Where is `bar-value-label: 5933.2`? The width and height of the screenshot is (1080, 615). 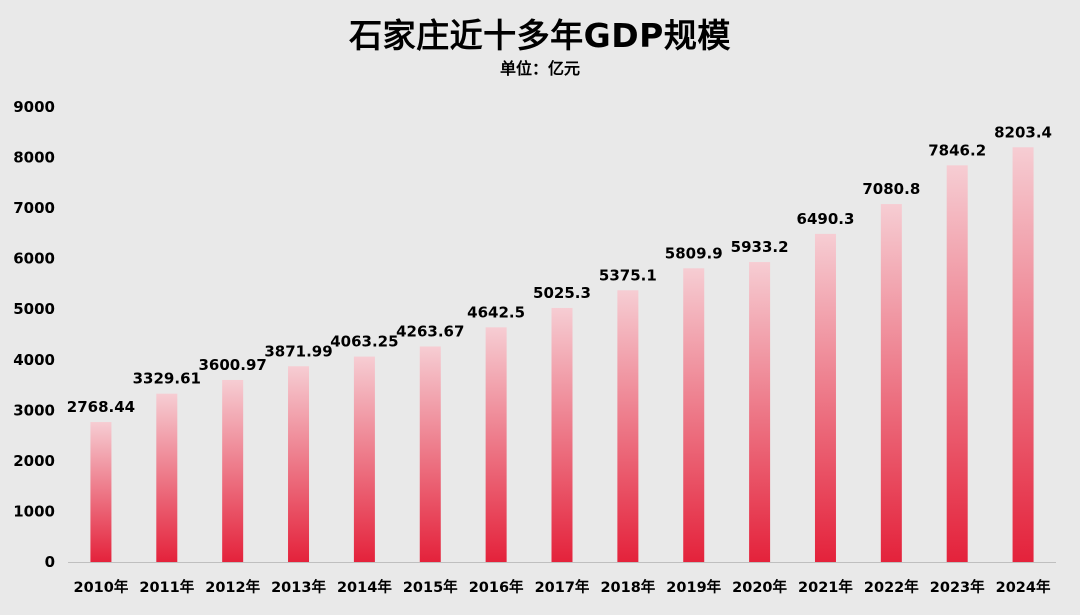
bar-value-label: 5933.2 is located at coordinates (760, 247).